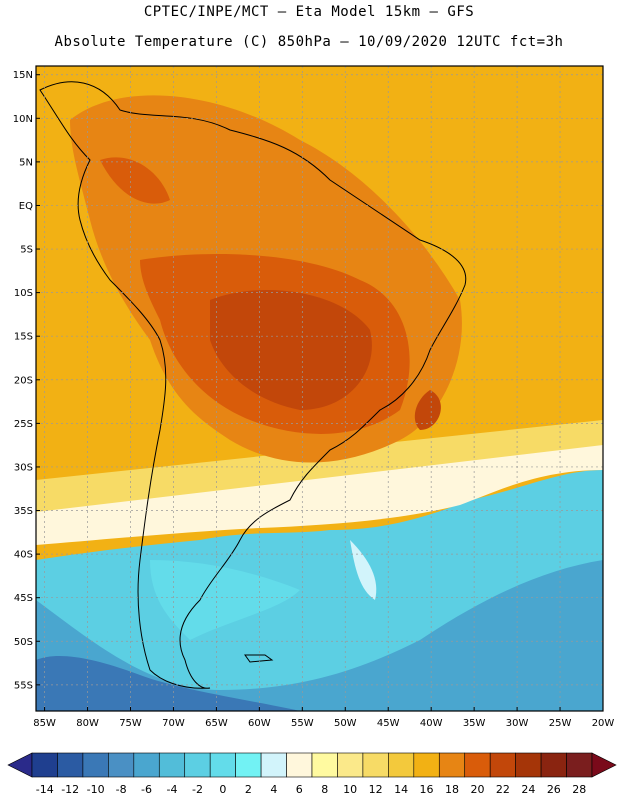 Image resolution: width=618 pixels, height=800 pixels. Describe the element at coordinates (554, 789) in the screenshot. I see `colorbar-label: 26` at that location.